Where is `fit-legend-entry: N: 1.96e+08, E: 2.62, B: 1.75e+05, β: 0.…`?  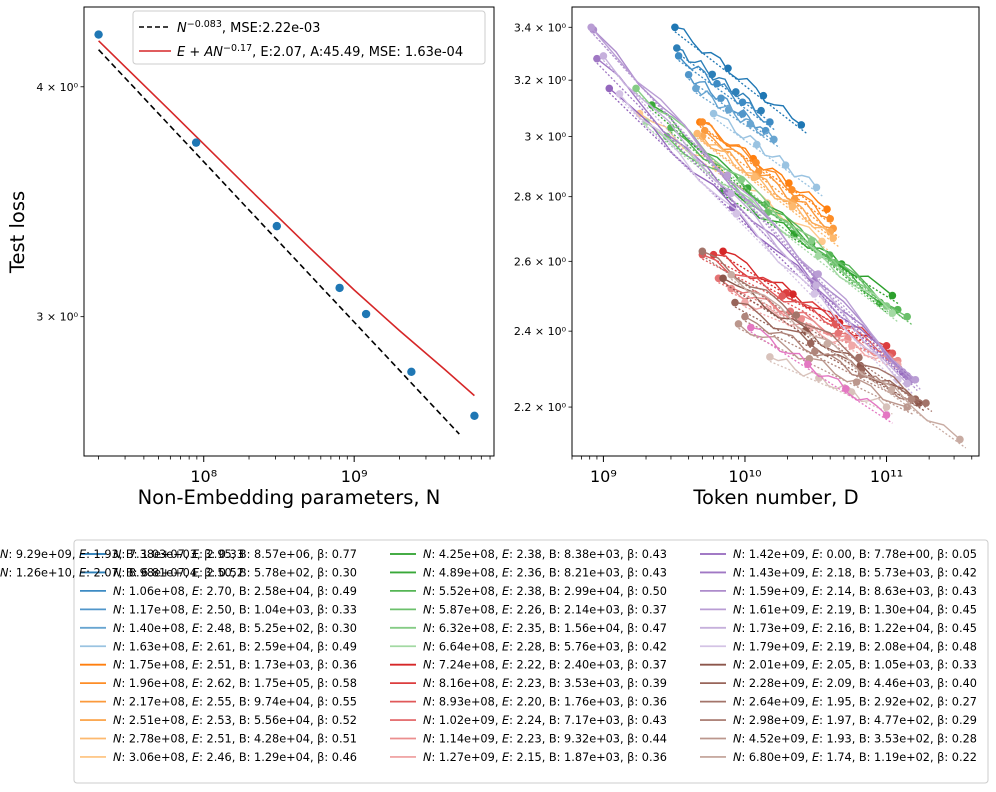 fit-legend-entry: N: 1.96e+08, E: 2.62, B: 1.75e+05, β: 0.… is located at coordinates (218, 683).